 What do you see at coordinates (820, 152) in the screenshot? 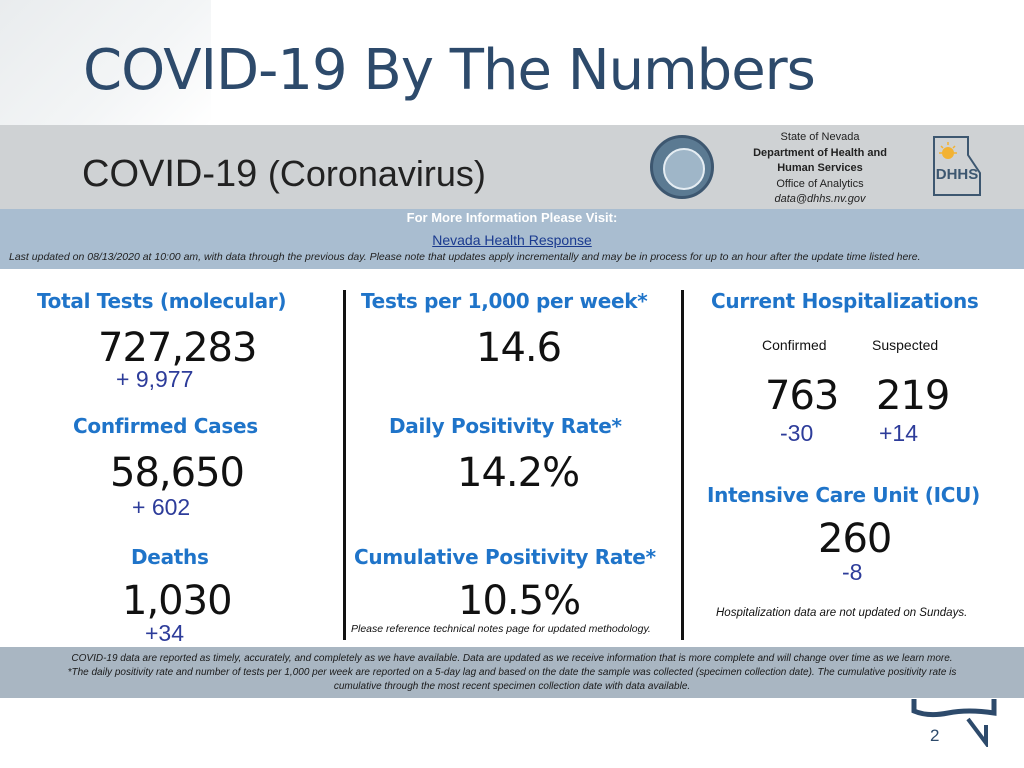
I see `agency-line-dept: Department of Health and` at bounding box center [820, 152].